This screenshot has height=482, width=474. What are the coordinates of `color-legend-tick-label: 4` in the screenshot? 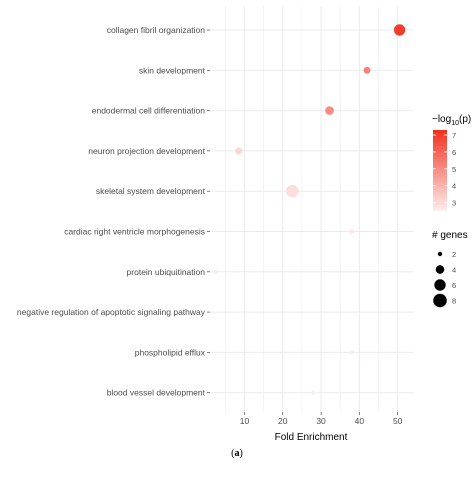 It's located at (454, 186).